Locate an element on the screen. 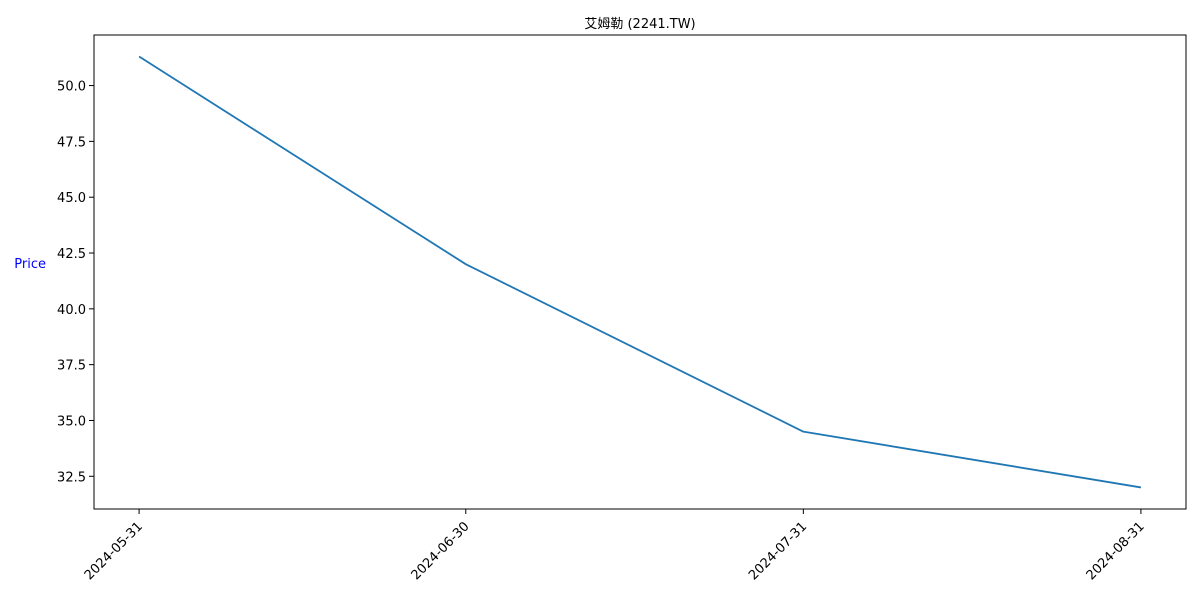 This screenshot has height=600, width=1200. x-axis: 2024-05-31 2024-06-30 2024-07-31 2024-08-31 is located at coordinates (615, 546).